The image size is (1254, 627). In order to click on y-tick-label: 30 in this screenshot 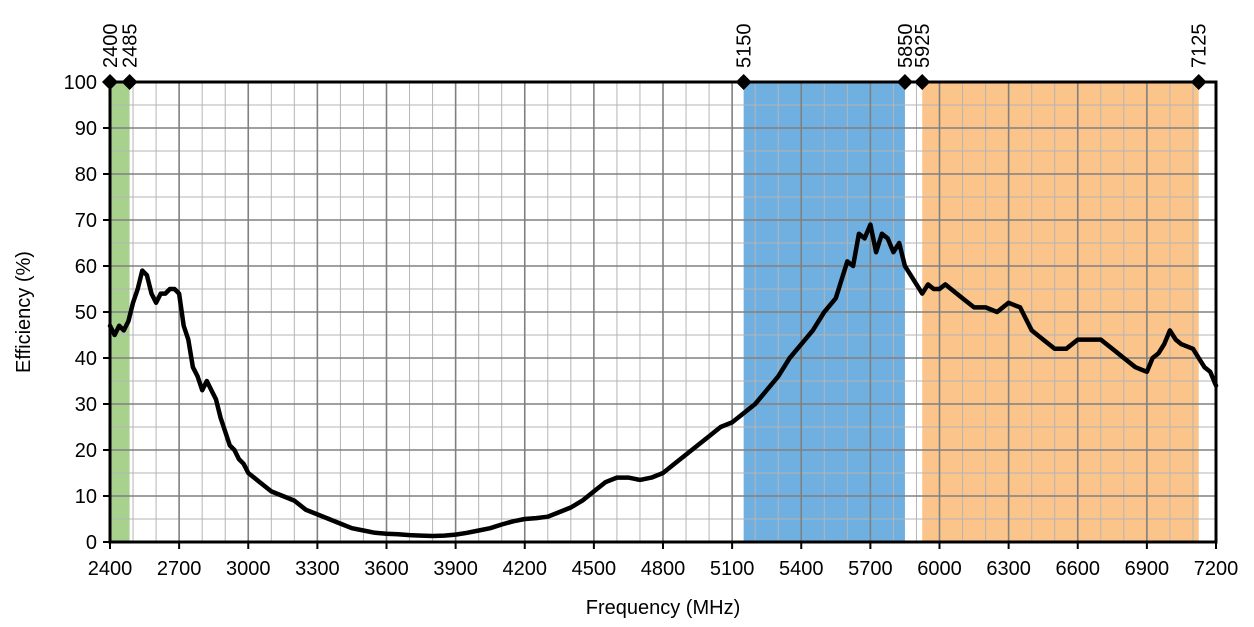, I will do `click(86, 405)`.